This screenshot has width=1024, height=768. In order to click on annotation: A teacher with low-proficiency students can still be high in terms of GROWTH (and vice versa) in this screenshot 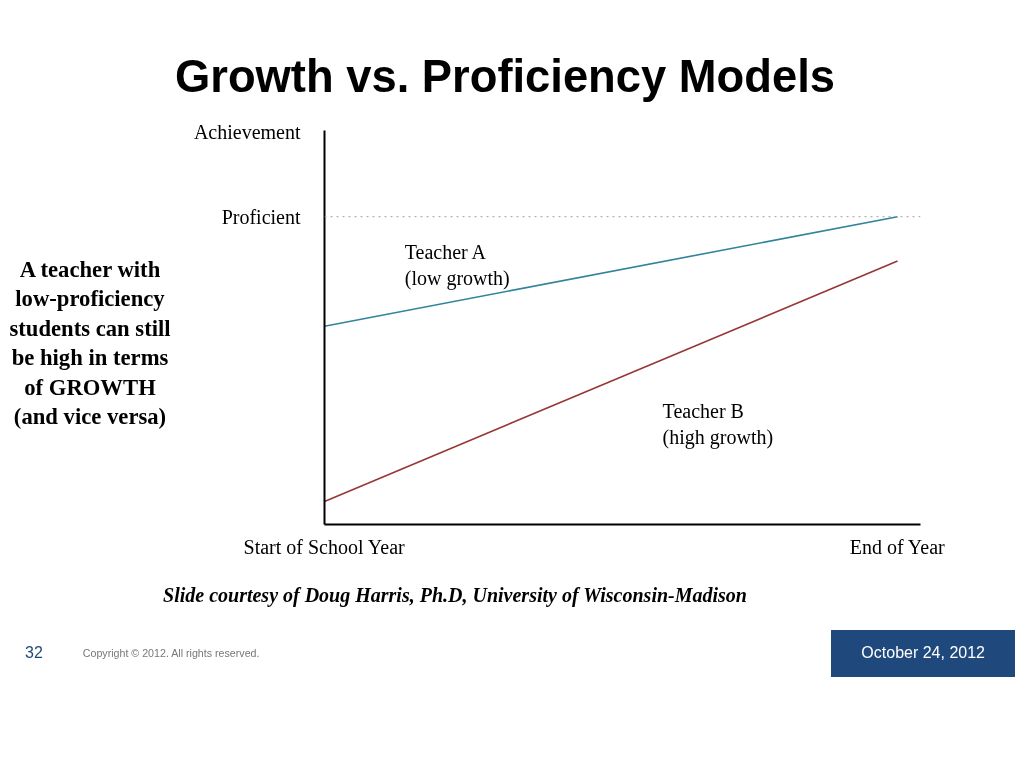, I will do `click(90, 344)`.